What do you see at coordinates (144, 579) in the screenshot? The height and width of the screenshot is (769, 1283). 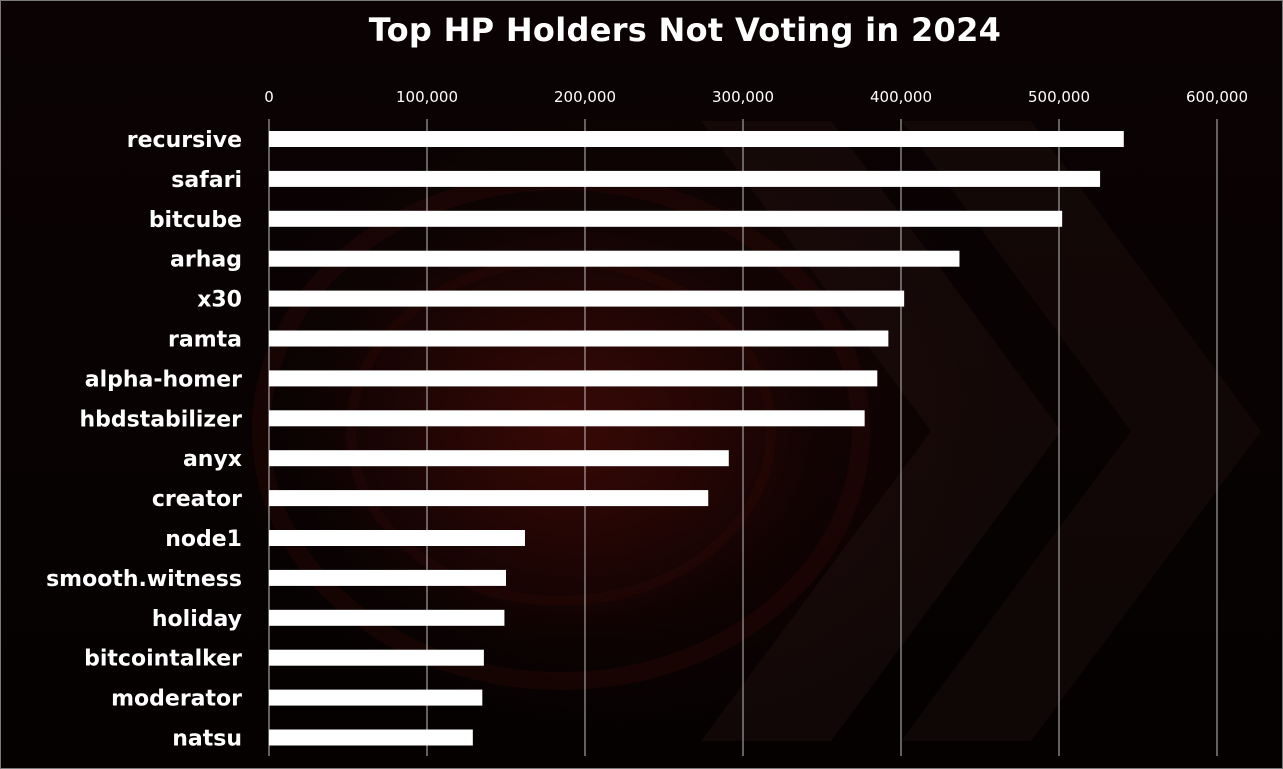 I see `category-label: smooth.witness` at bounding box center [144, 579].